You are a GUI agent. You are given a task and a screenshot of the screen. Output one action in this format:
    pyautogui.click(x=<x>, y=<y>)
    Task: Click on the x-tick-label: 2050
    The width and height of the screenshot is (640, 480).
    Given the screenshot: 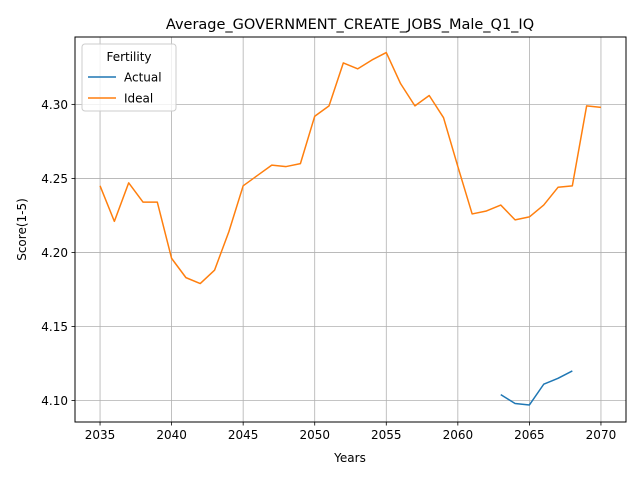 What is the action you would take?
    pyautogui.click(x=314, y=435)
    